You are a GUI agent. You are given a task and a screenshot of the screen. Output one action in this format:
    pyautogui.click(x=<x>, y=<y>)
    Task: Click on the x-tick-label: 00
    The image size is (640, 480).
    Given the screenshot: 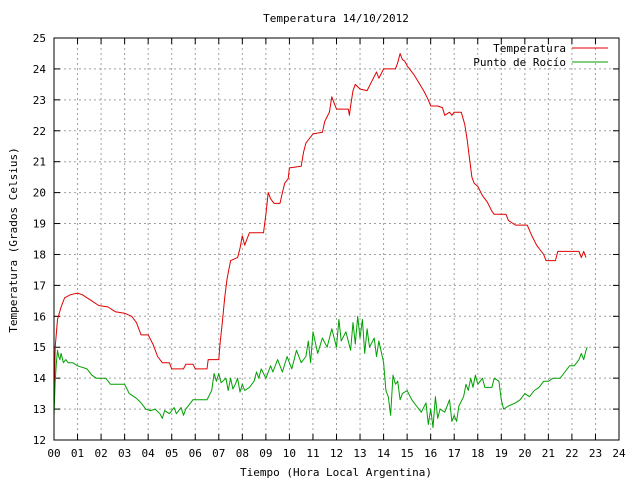 What is the action you would take?
    pyautogui.click(x=53, y=453)
    